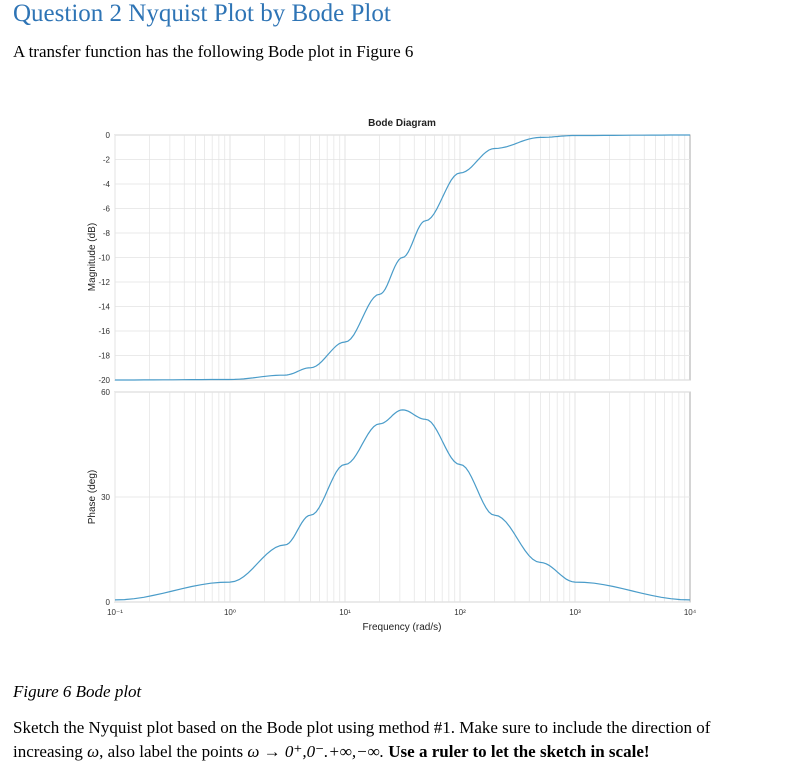 The image size is (790, 778). Describe the element at coordinates (107, 209) in the screenshot. I see `magnitude-tick-label: -6` at that location.